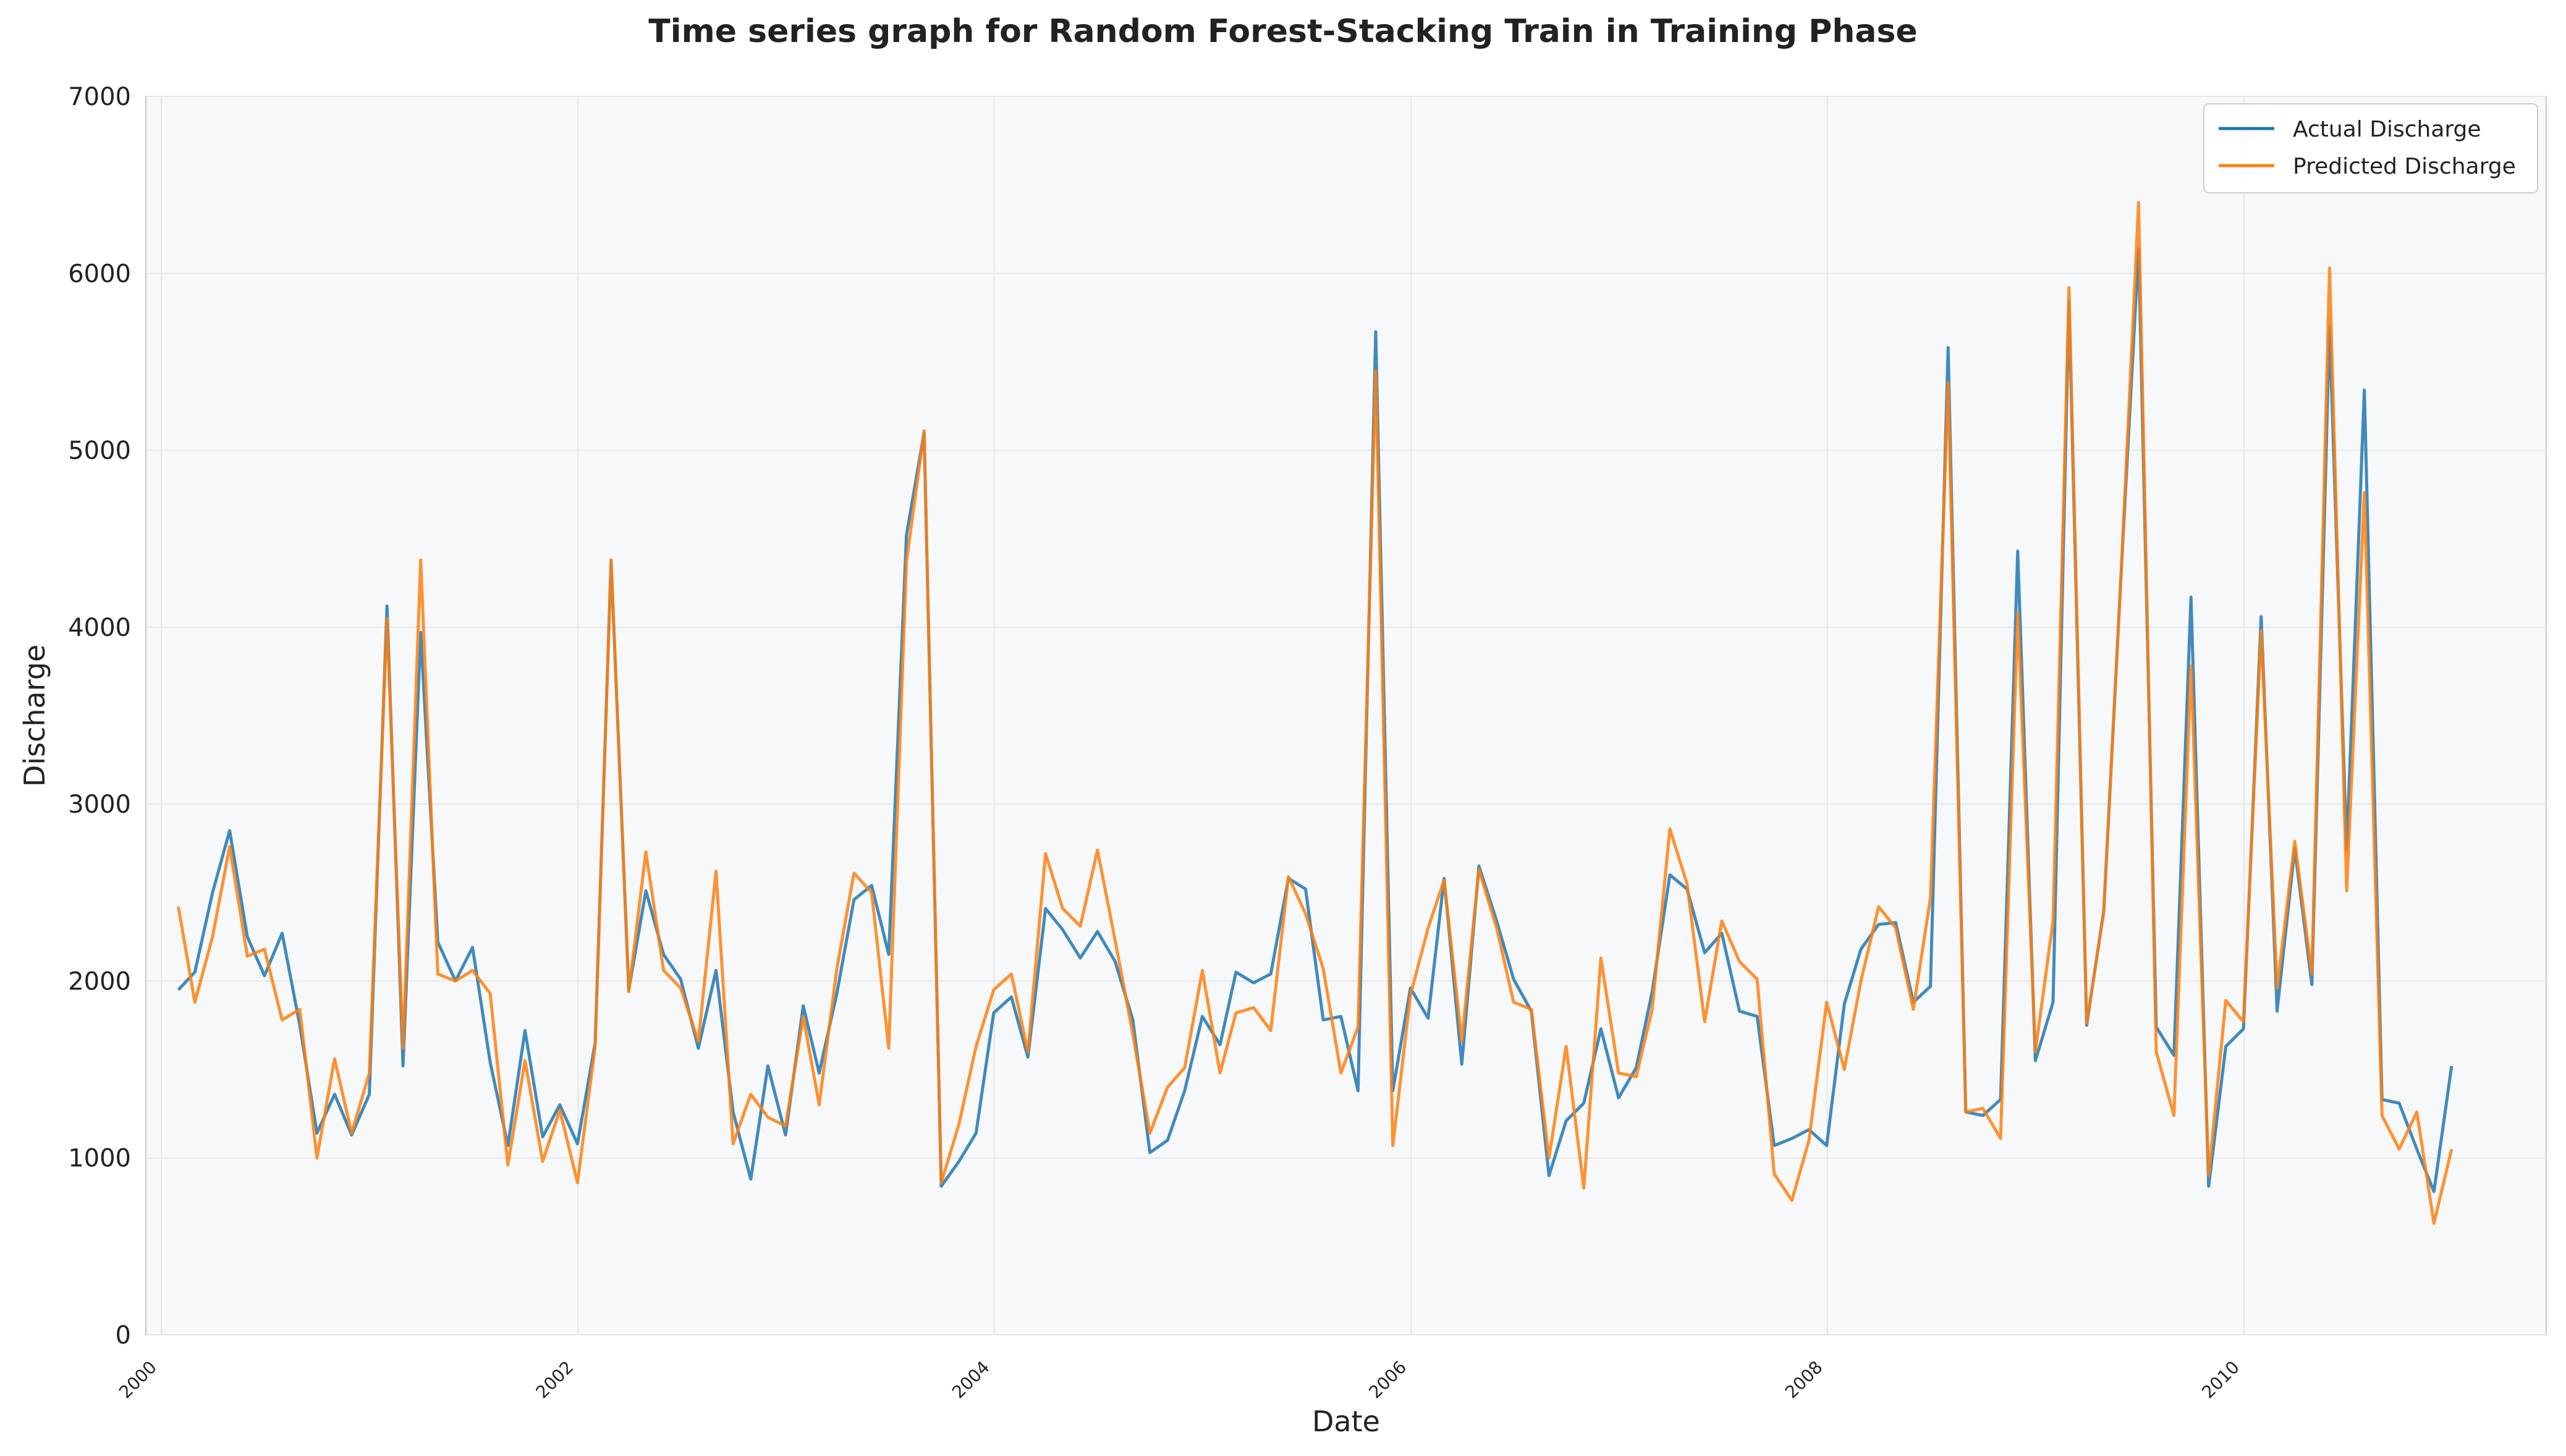  I want to click on x-axis-label: Date, so click(1346, 1421).